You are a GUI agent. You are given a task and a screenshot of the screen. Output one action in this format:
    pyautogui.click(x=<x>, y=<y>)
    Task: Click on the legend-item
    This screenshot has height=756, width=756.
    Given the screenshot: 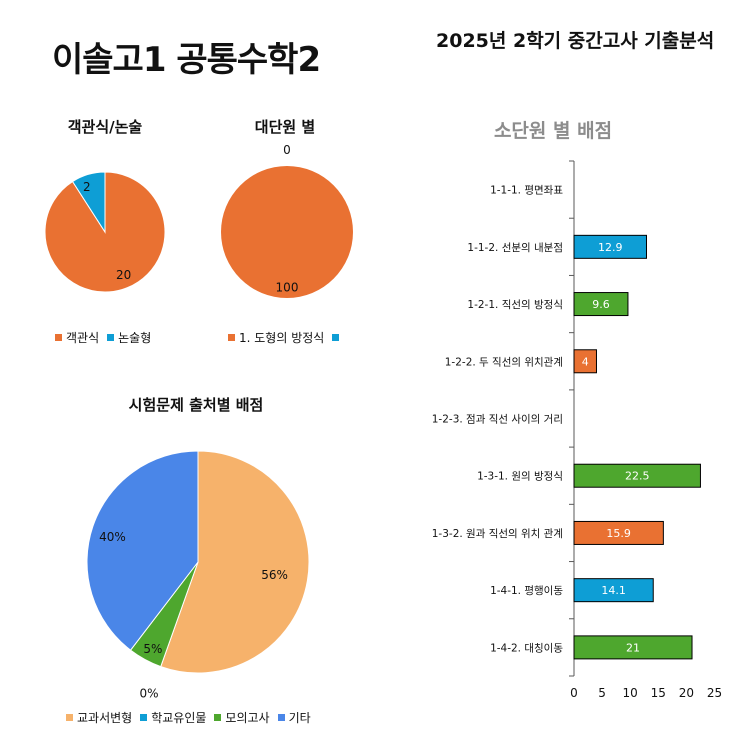 What is the action you would take?
    pyautogui.click(x=337, y=337)
    